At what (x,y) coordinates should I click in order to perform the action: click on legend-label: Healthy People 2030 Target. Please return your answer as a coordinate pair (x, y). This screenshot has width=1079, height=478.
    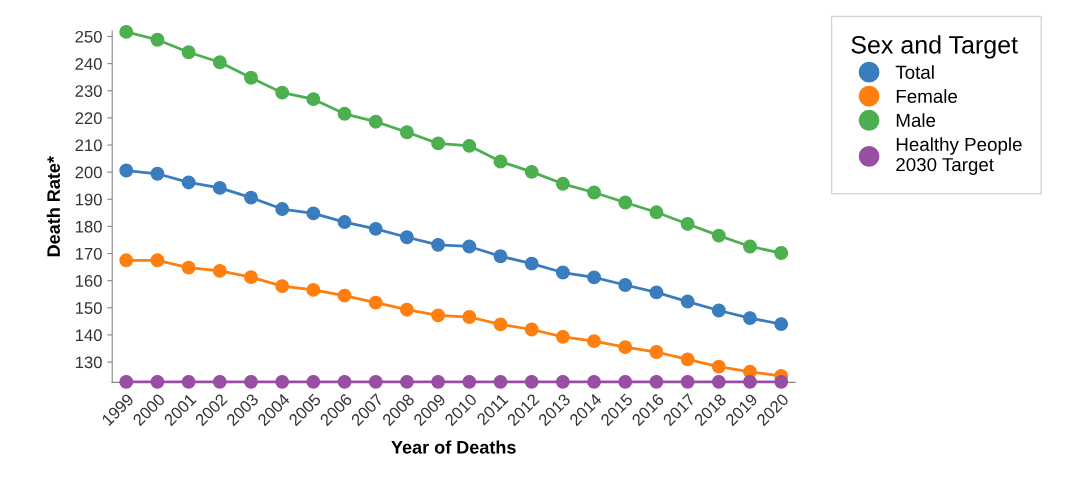
    Looking at the image, I should click on (959, 156).